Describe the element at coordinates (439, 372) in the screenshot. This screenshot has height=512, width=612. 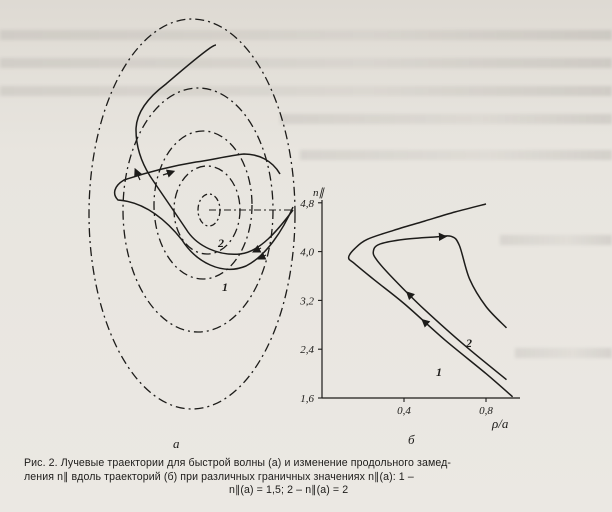
I see `panel-b-curve-label-1: 1` at that location.